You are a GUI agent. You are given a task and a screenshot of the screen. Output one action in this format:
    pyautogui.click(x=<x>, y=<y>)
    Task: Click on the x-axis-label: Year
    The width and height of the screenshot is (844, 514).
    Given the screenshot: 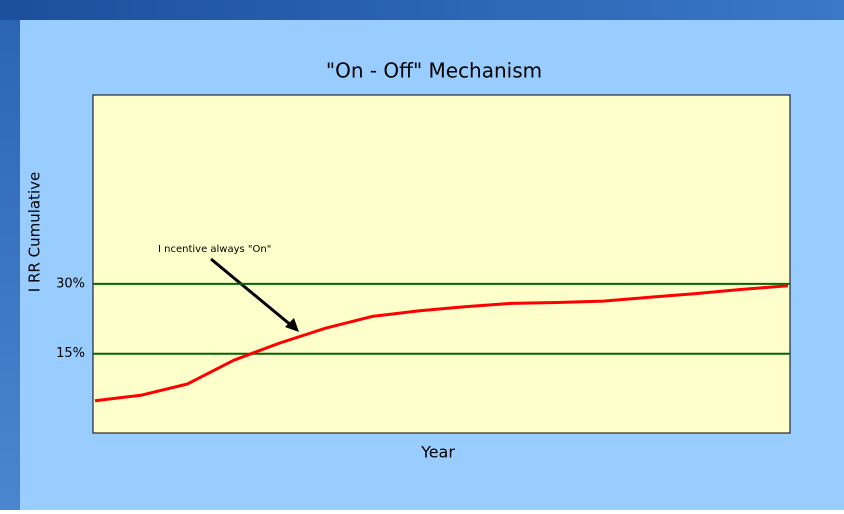 What is the action you would take?
    pyautogui.click(x=437, y=452)
    